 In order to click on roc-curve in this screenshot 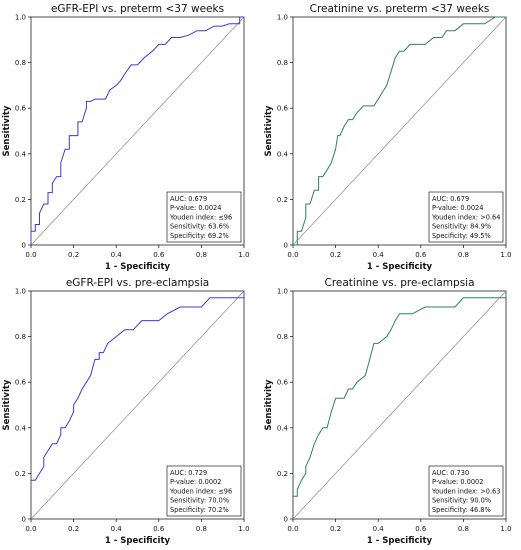, I will do `click(138, 386)`.